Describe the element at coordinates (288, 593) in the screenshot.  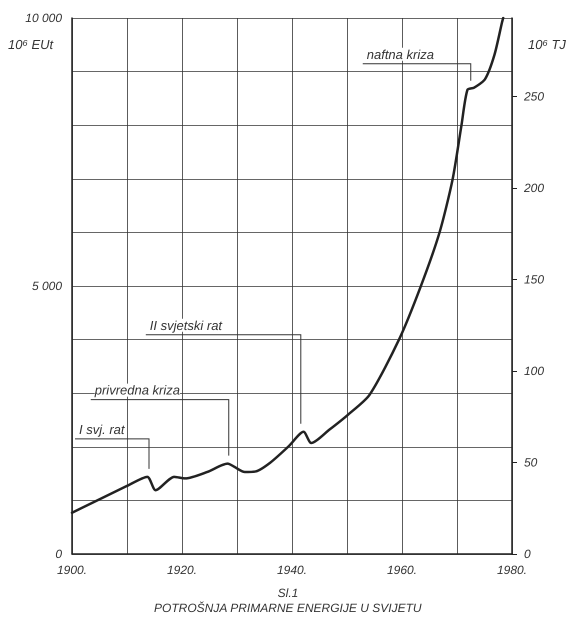
I see `text: Sl.1` at that location.